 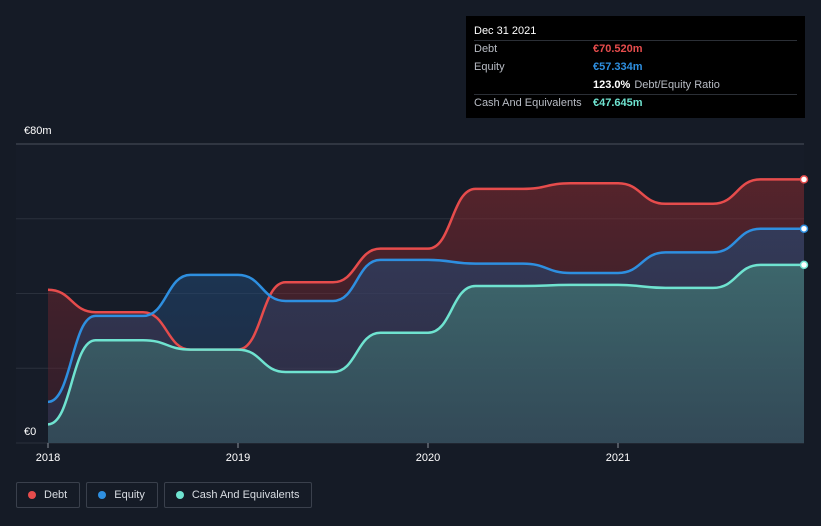 I want to click on cash-dot-icon, so click(x=179, y=495).